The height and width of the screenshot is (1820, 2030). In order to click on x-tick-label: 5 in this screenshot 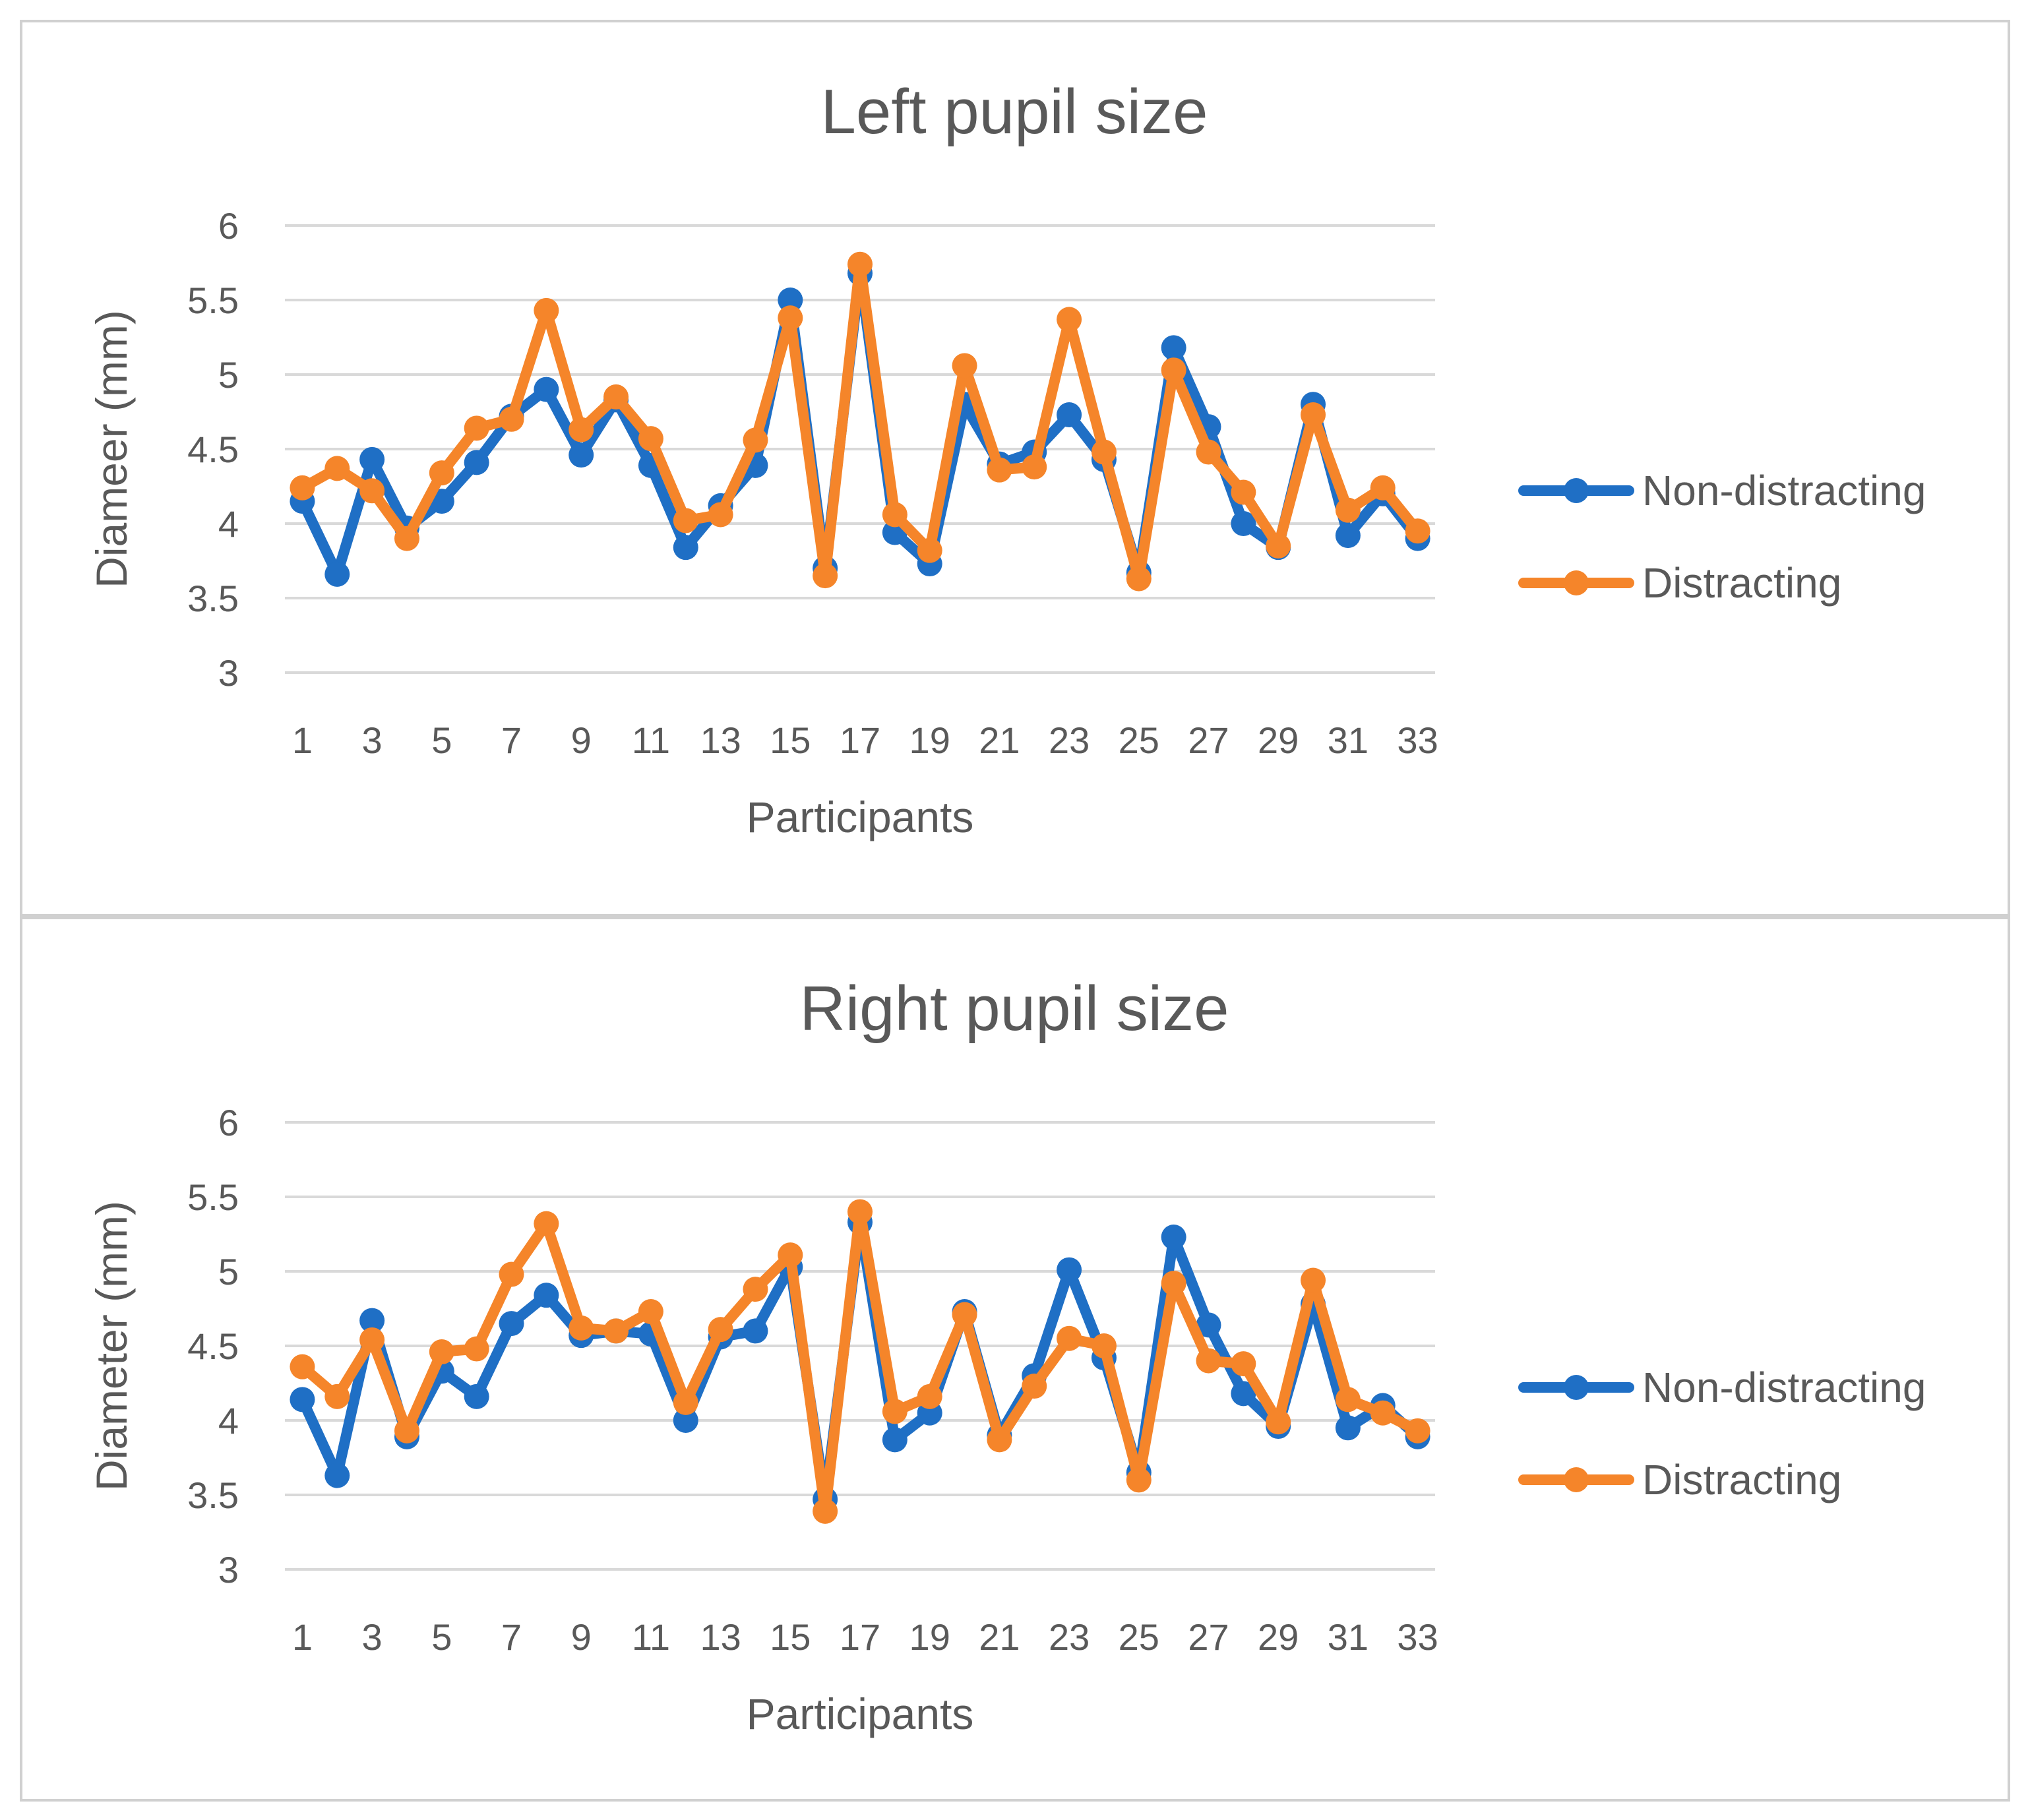, I will do `click(442, 740)`.